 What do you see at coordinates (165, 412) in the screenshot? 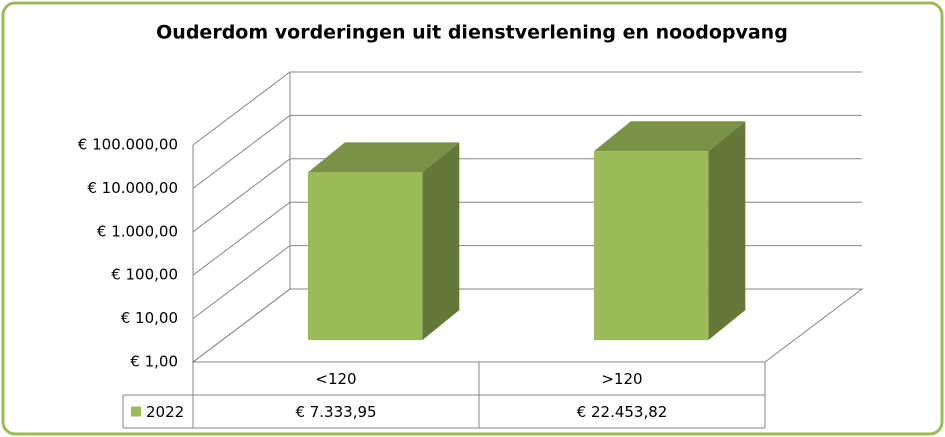
I see `legend-label: 2022` at bounding box center [165, 412].